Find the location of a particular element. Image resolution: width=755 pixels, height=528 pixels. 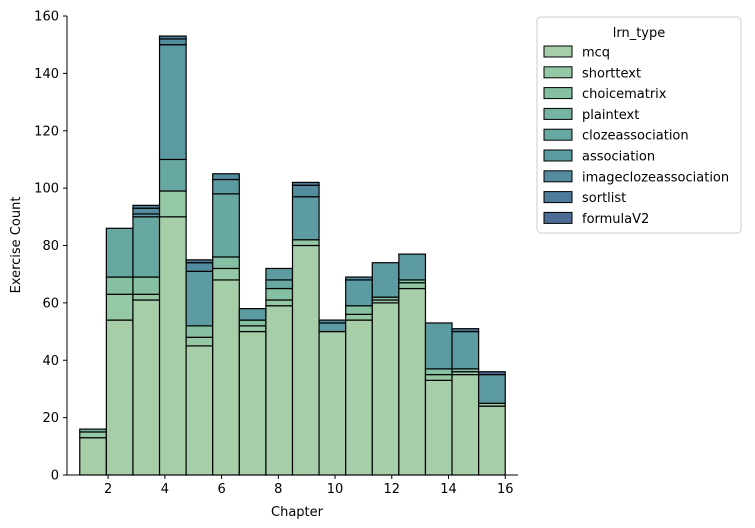

legend-label-clozeassociation: clozeassociation is located at coordinates (635, 136).